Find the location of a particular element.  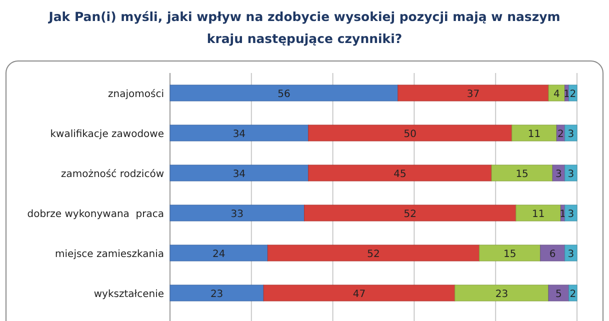

y-tick-label: zamożność rodziców is located at coordinates (112, 174).